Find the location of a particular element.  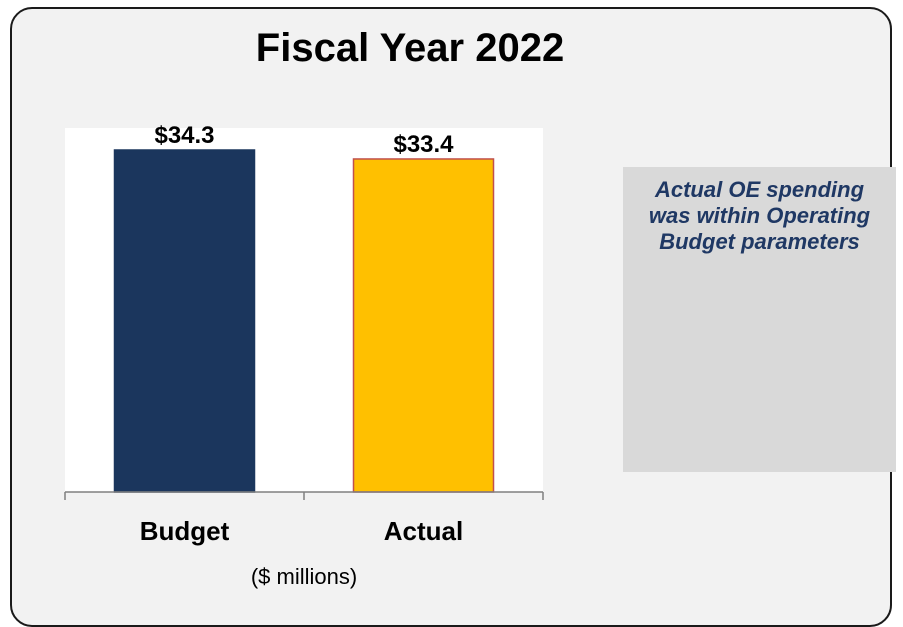

category-label-actual: Actual is located at coordinates (423, 531).